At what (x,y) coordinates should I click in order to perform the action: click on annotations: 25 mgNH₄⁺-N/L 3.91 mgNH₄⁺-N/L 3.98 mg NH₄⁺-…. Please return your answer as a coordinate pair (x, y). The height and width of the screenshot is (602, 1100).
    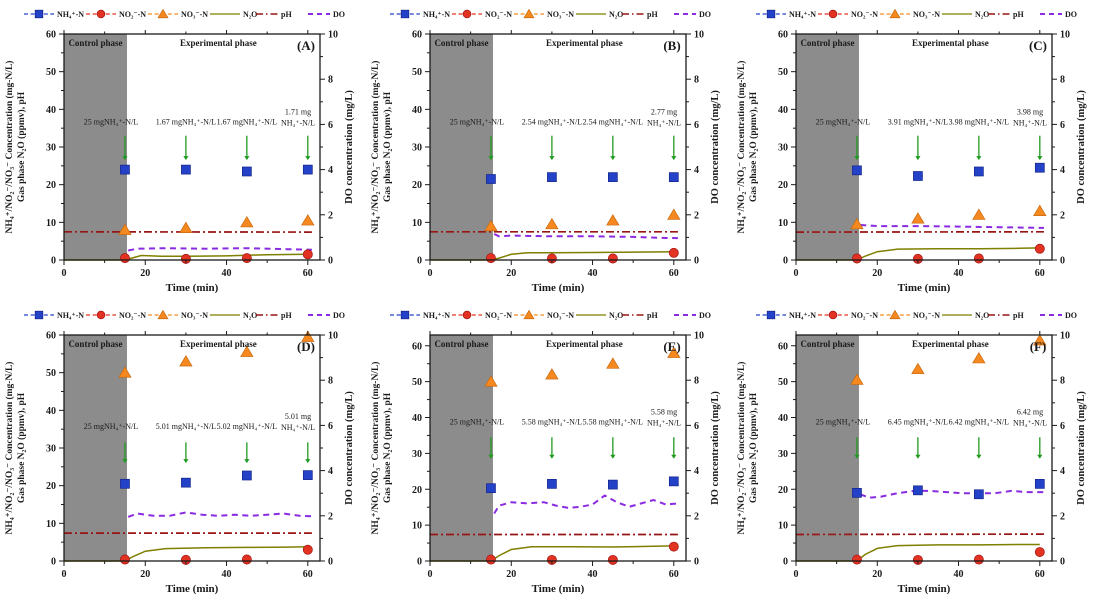
    Looking at the image, I should click on (931, 134).